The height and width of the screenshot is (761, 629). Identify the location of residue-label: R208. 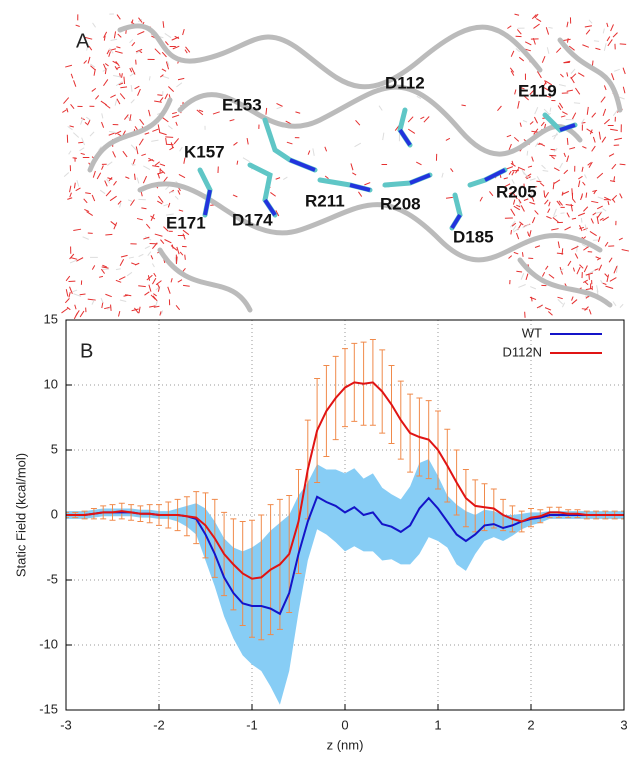
(400, 203).